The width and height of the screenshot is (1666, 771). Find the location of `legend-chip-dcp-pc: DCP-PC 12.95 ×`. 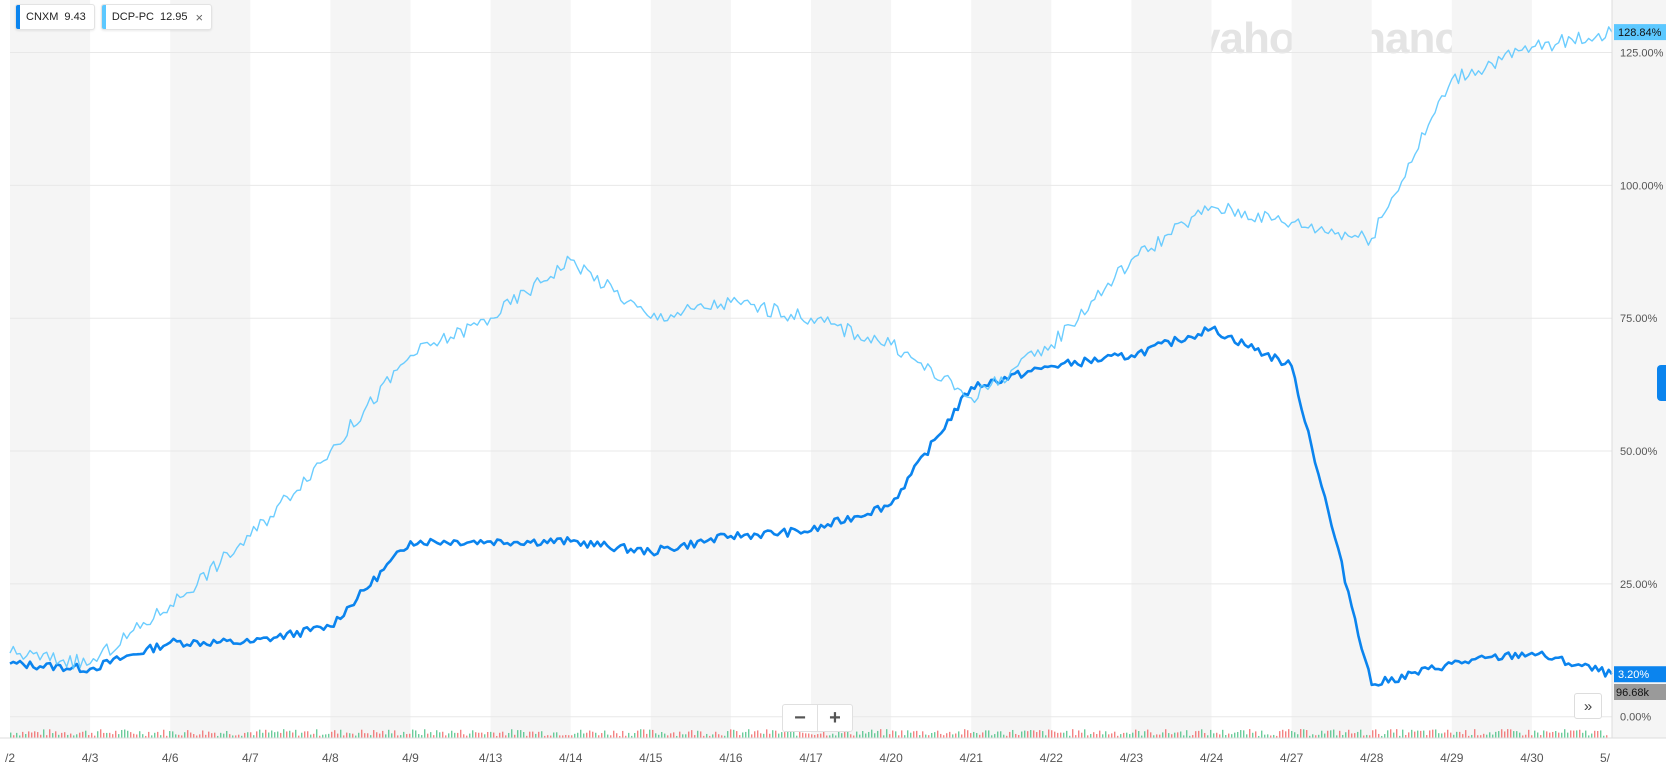

legend-chip-dcp-pc: DCP-PC 12.95 × is located at coordinates (156, 17).